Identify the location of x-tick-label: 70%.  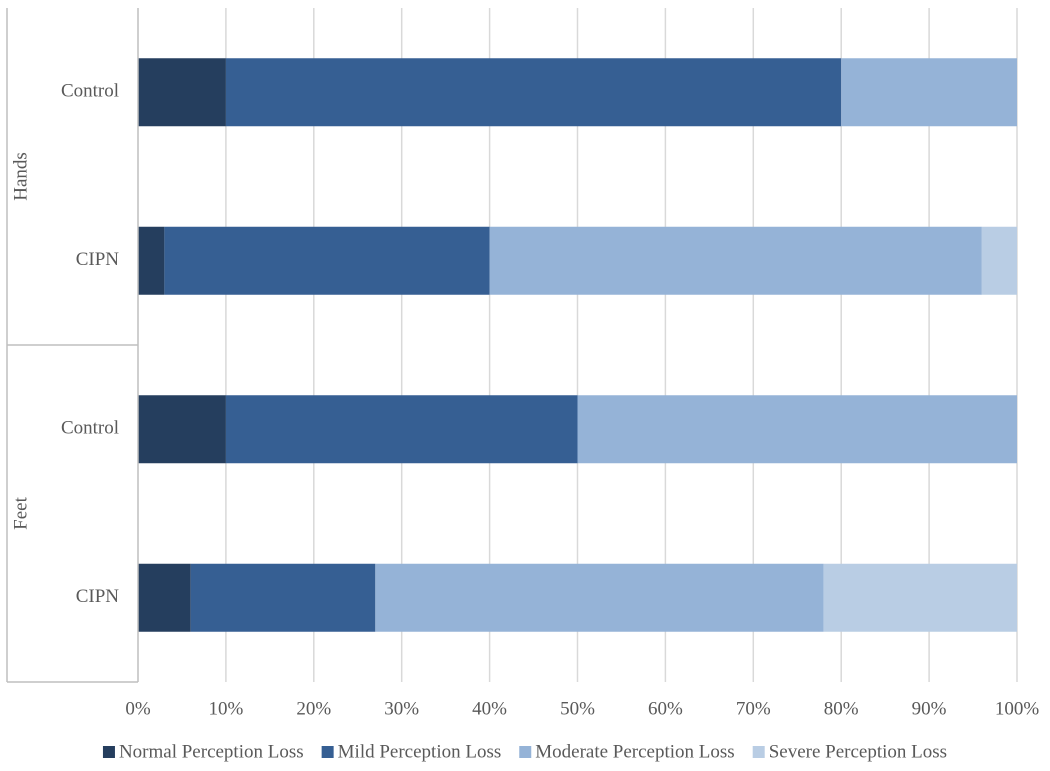
(753, 708).